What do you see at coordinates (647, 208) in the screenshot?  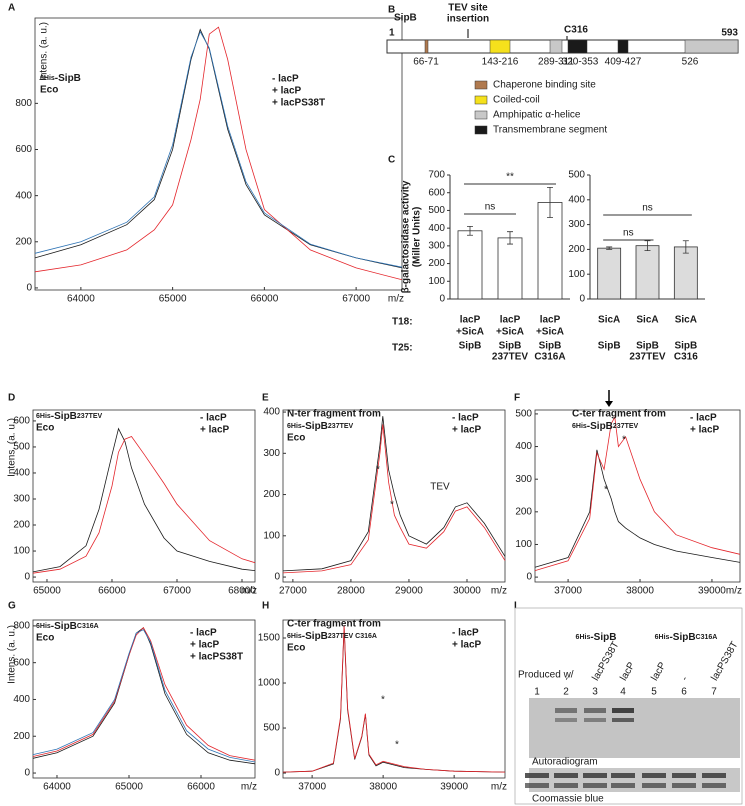 I see `significance-label: ns` at bounding box center [647, 208].